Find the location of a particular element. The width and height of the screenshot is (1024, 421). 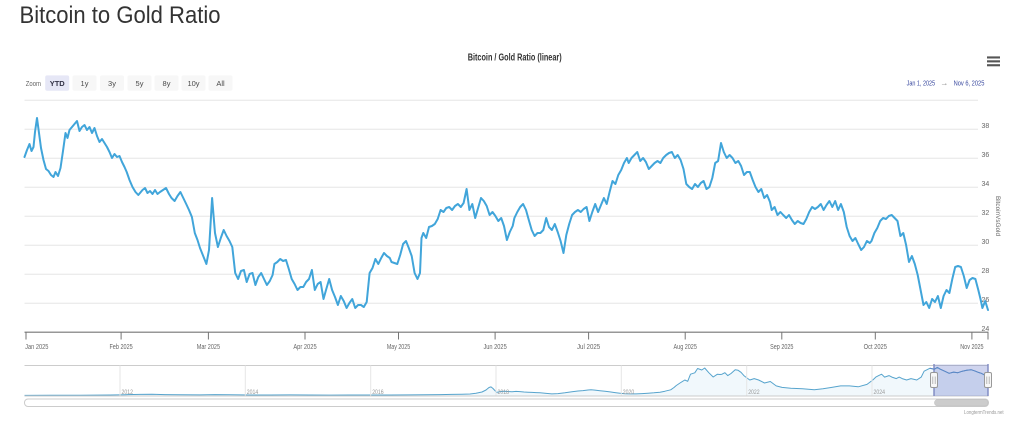

svg-text: YTD is located at coordinates (58, 83).